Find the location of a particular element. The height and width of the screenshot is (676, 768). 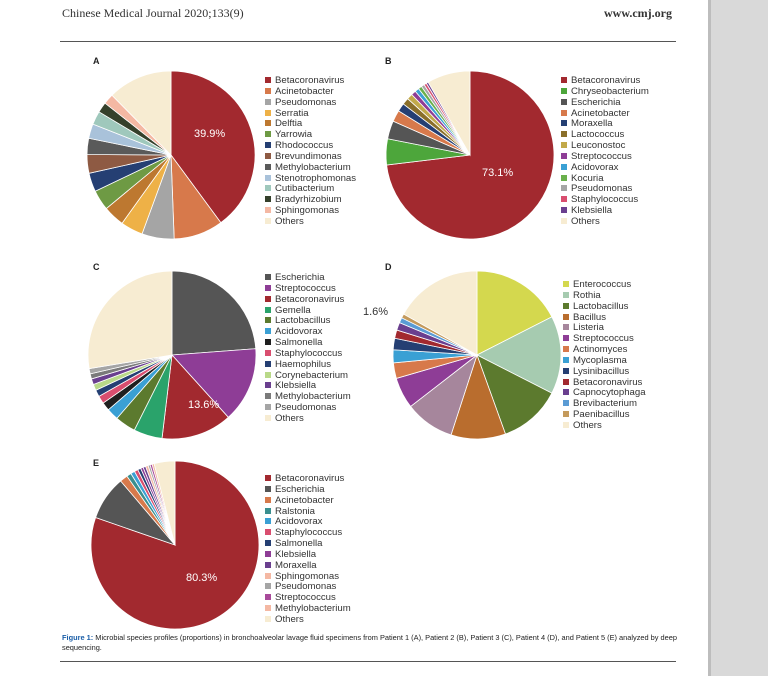

legend-item: Ralstonia is located at coordinates (308, 511).